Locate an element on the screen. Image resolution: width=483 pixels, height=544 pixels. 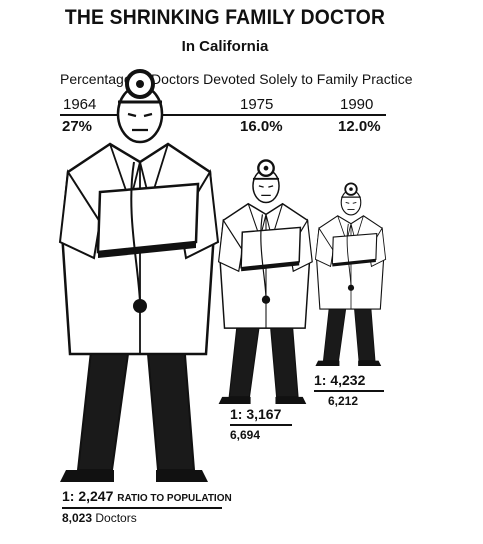
ratio-value-1990: 1: 4,232 is located at coordinates (340, 380).